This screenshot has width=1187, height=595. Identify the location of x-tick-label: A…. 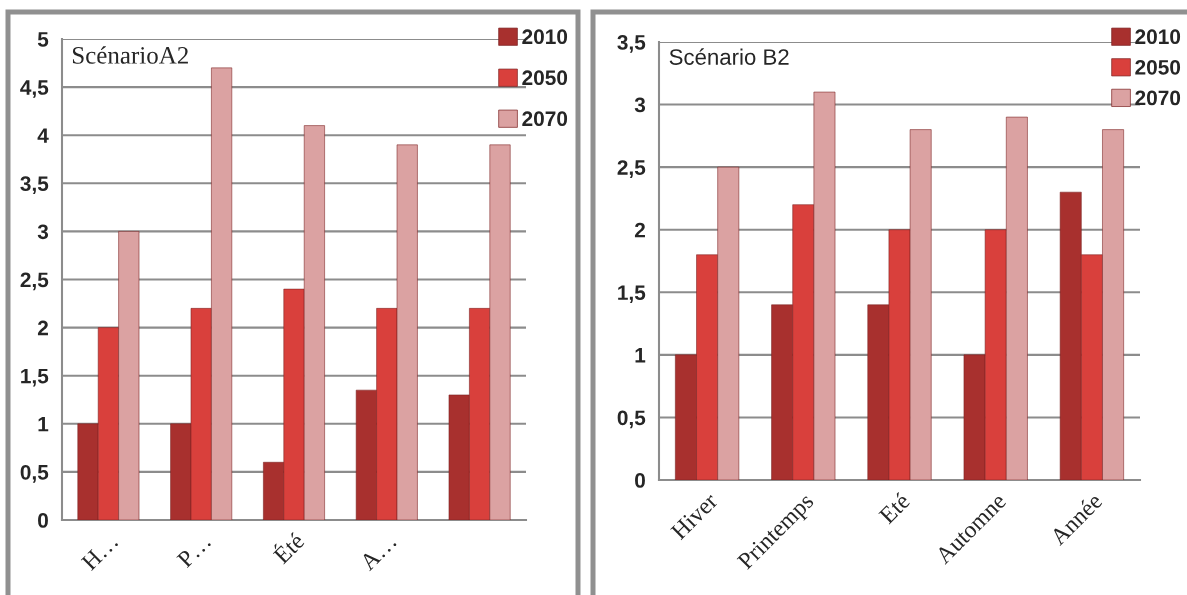
(377, 552).